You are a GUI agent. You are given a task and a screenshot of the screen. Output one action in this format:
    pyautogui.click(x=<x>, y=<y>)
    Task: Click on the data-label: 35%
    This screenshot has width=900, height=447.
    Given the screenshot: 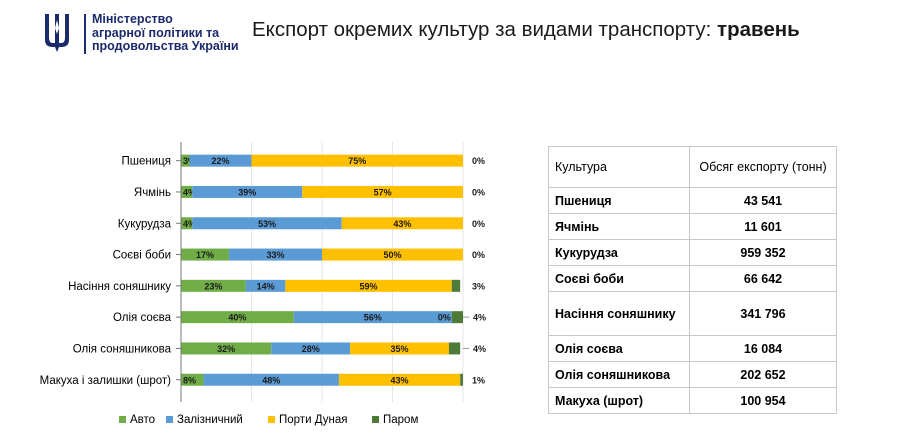 What is the action you would take?
    pyautogui.click(x=400, y=349)
    